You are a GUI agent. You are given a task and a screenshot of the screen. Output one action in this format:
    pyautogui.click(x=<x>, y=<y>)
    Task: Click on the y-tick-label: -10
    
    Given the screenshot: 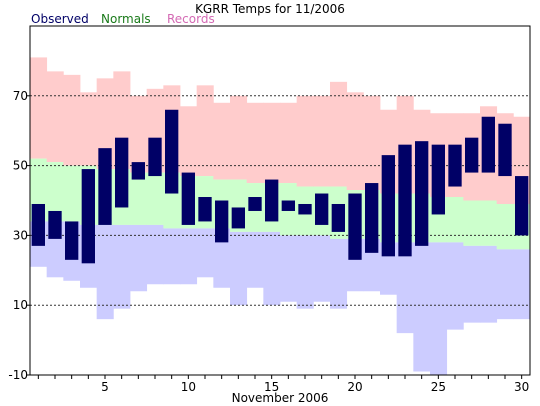 What is the action you would take?
    pyautogui.click(x=18, y=375)
    